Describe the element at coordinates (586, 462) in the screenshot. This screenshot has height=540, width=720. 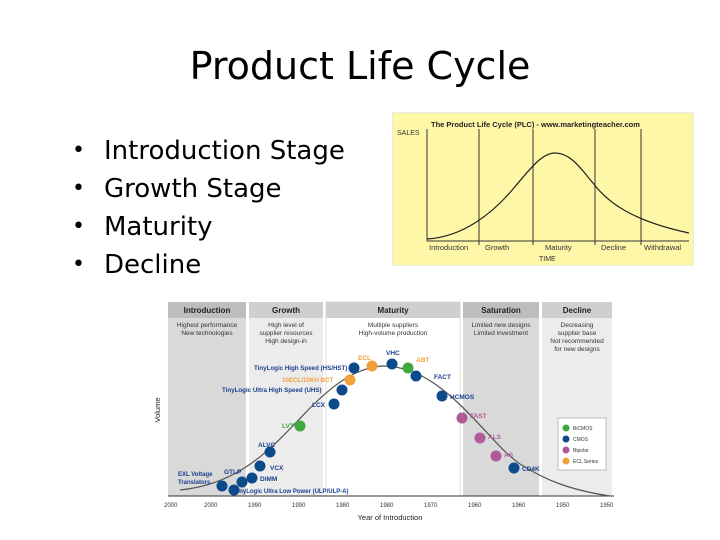
I see `legend-label: ECL Series` at that location.